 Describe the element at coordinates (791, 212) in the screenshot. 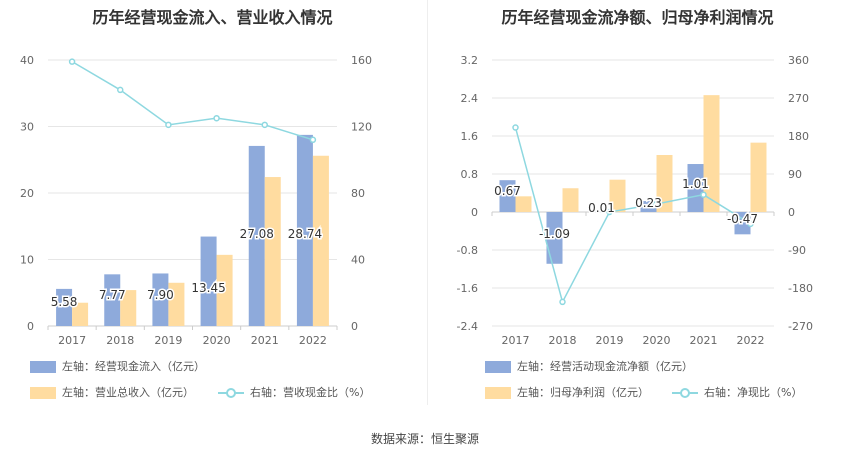

I see `y-right-tick-label: 0` at that location.